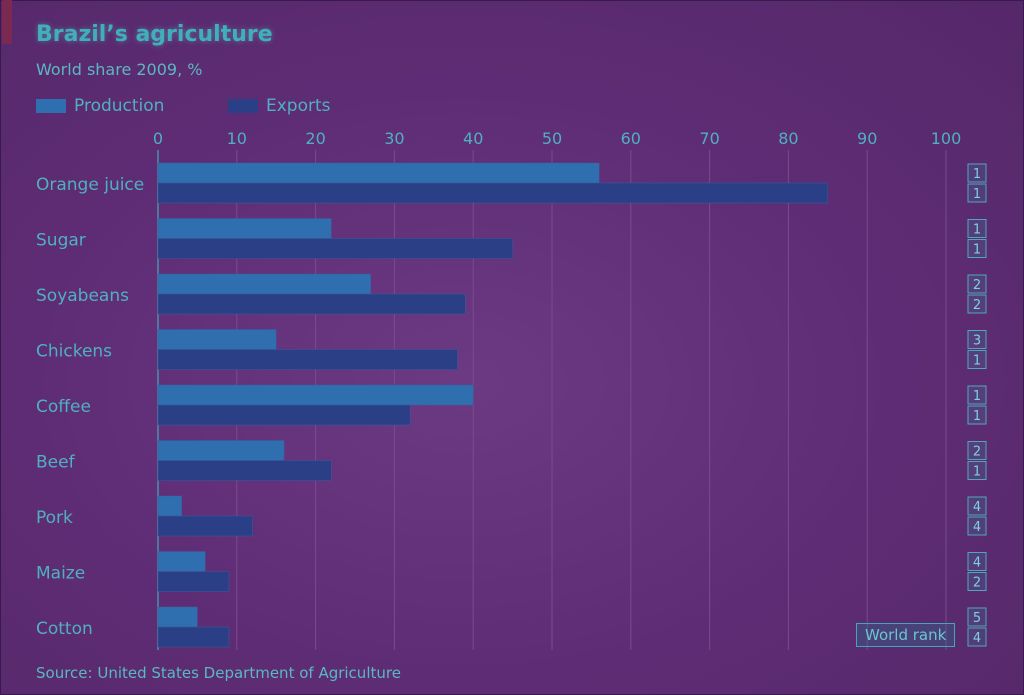 The image size is (1024, 695). I want to click on category-label: Pork, so click(54, 518).